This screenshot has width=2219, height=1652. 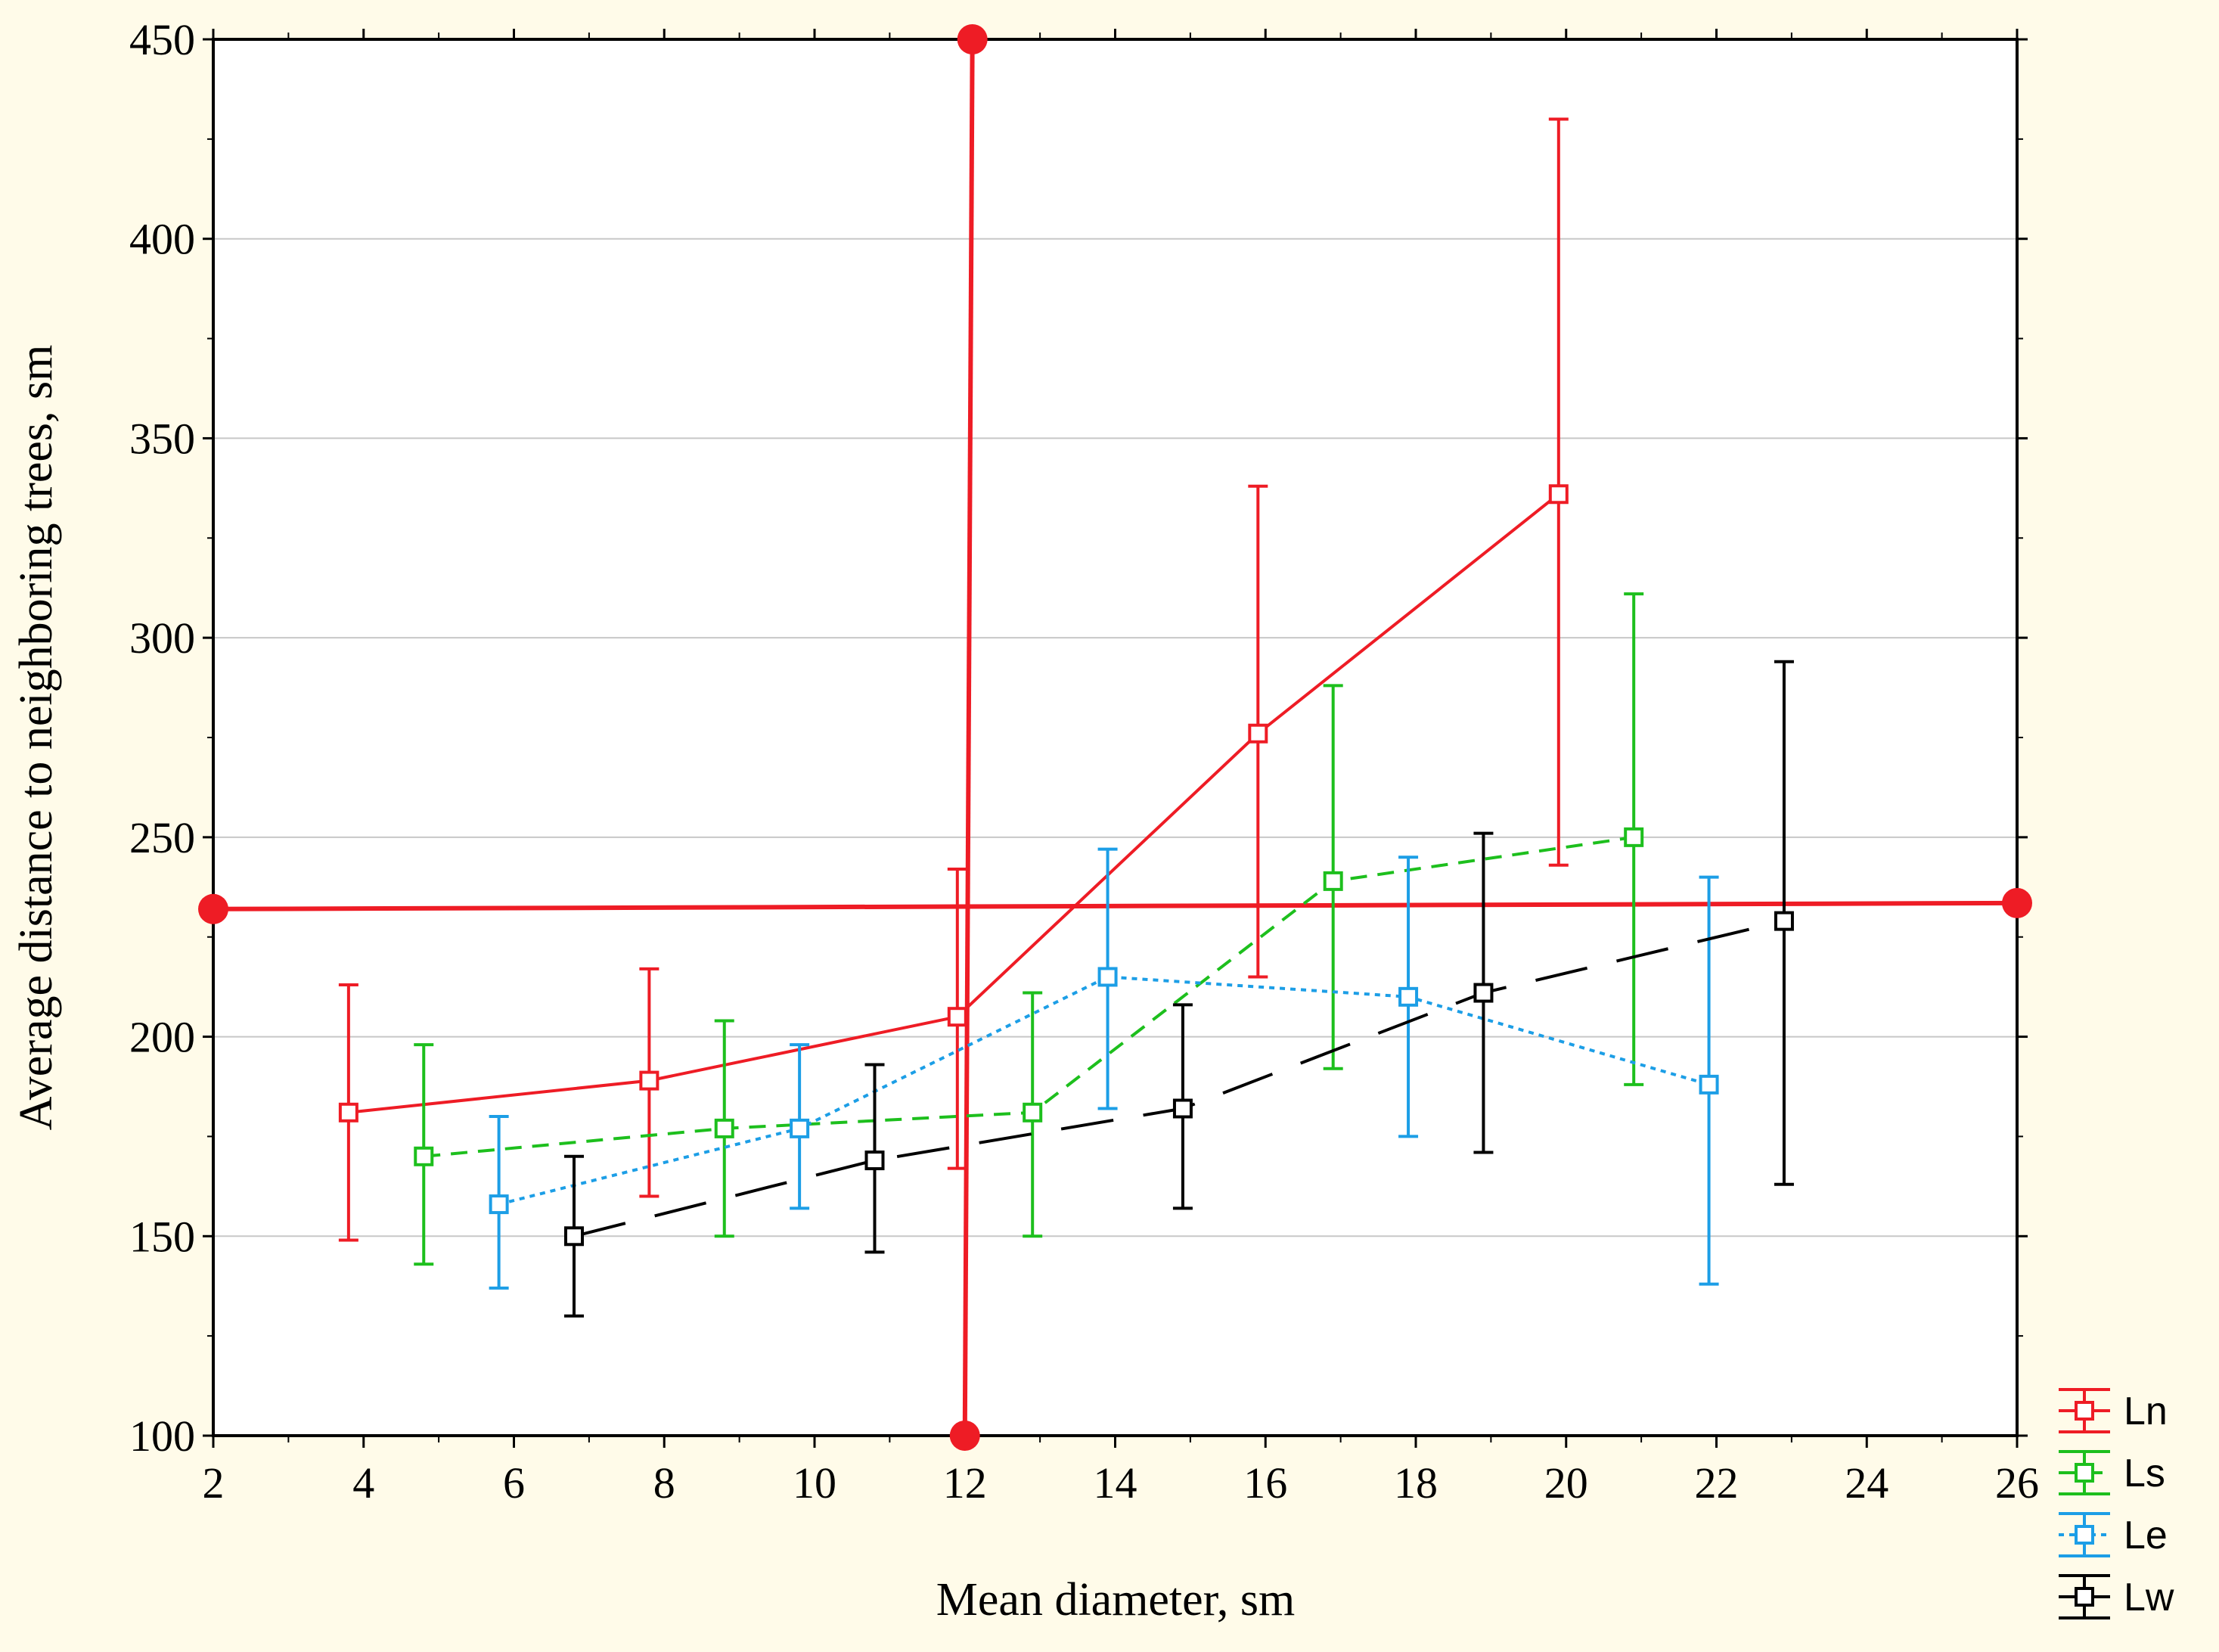 I want to click on legend: Ln Ls Le Lw, so click(x=2116, y=1503).